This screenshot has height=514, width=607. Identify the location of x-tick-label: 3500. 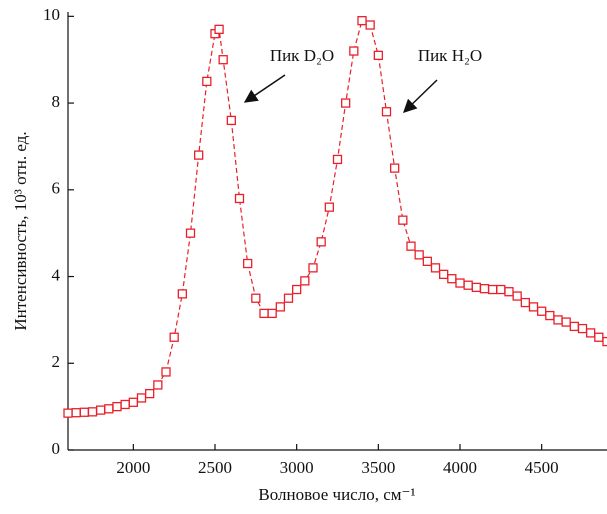
(378, 467).